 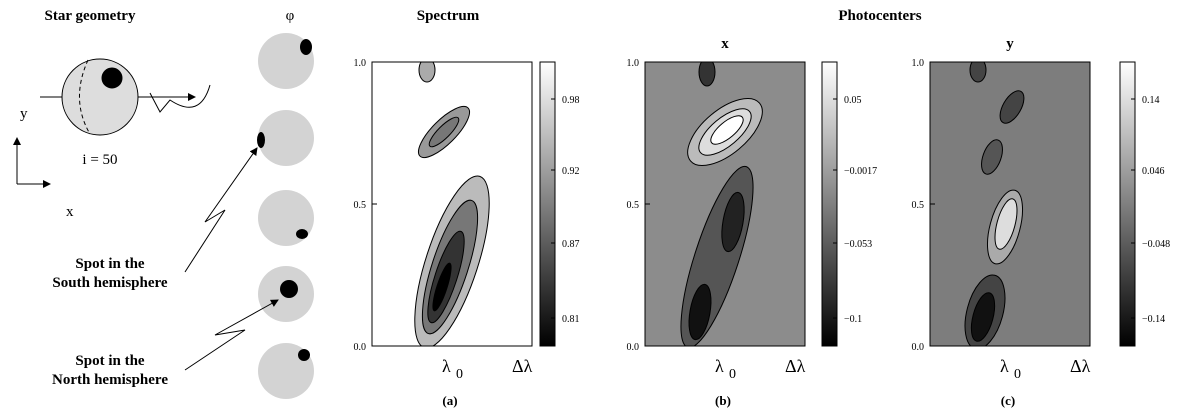 What do you see at coordinates (1008, 400) in the screenshot?
I see `panel-label: (c)` at bounding box center [1008, 400].